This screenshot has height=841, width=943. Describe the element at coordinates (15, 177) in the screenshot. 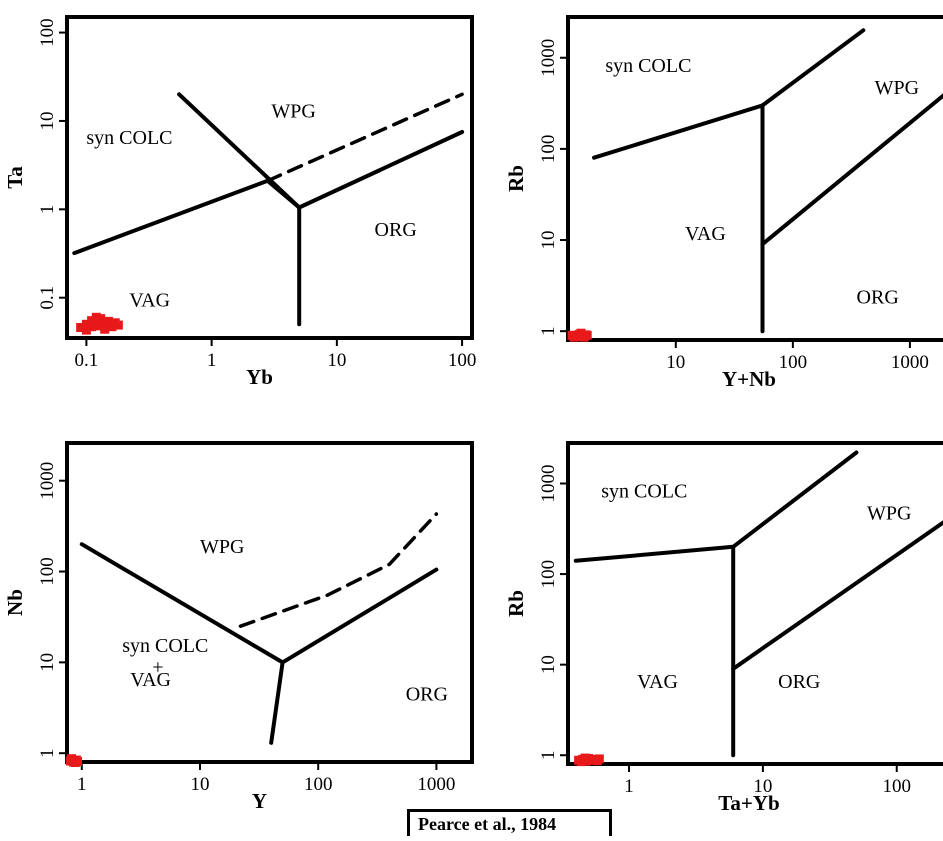

I see `y-axis-label: Ta` at that location.